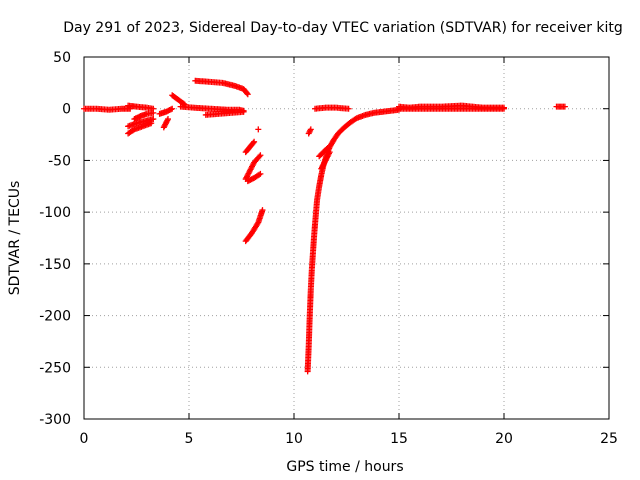 The width and height of the screenshot is (640, 480). I want to click on y-tick-label: -100, so click(55, 213).